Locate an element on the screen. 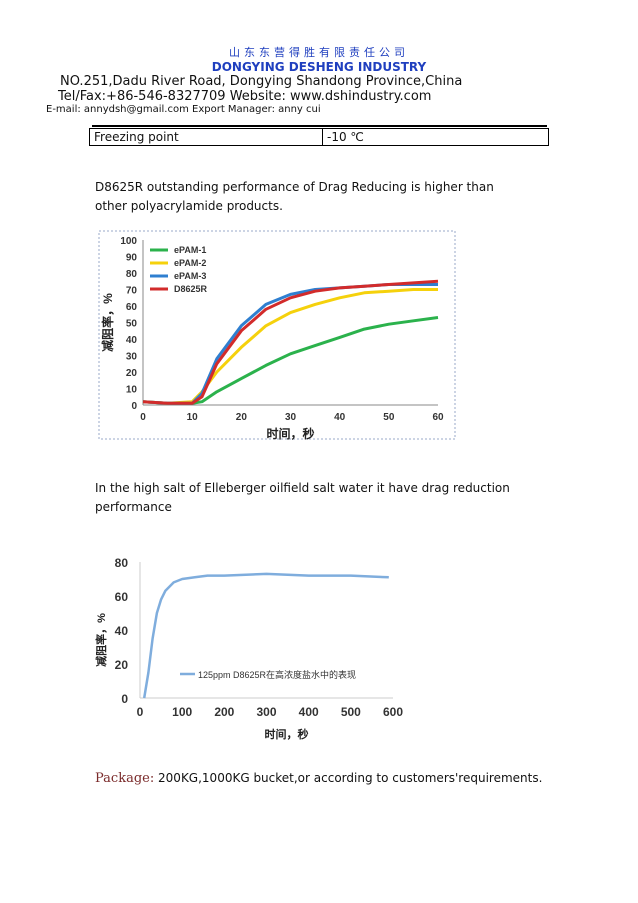 This screenshot has width=638, height=903. series-line-125ppm is located at coordinates (265, 635).